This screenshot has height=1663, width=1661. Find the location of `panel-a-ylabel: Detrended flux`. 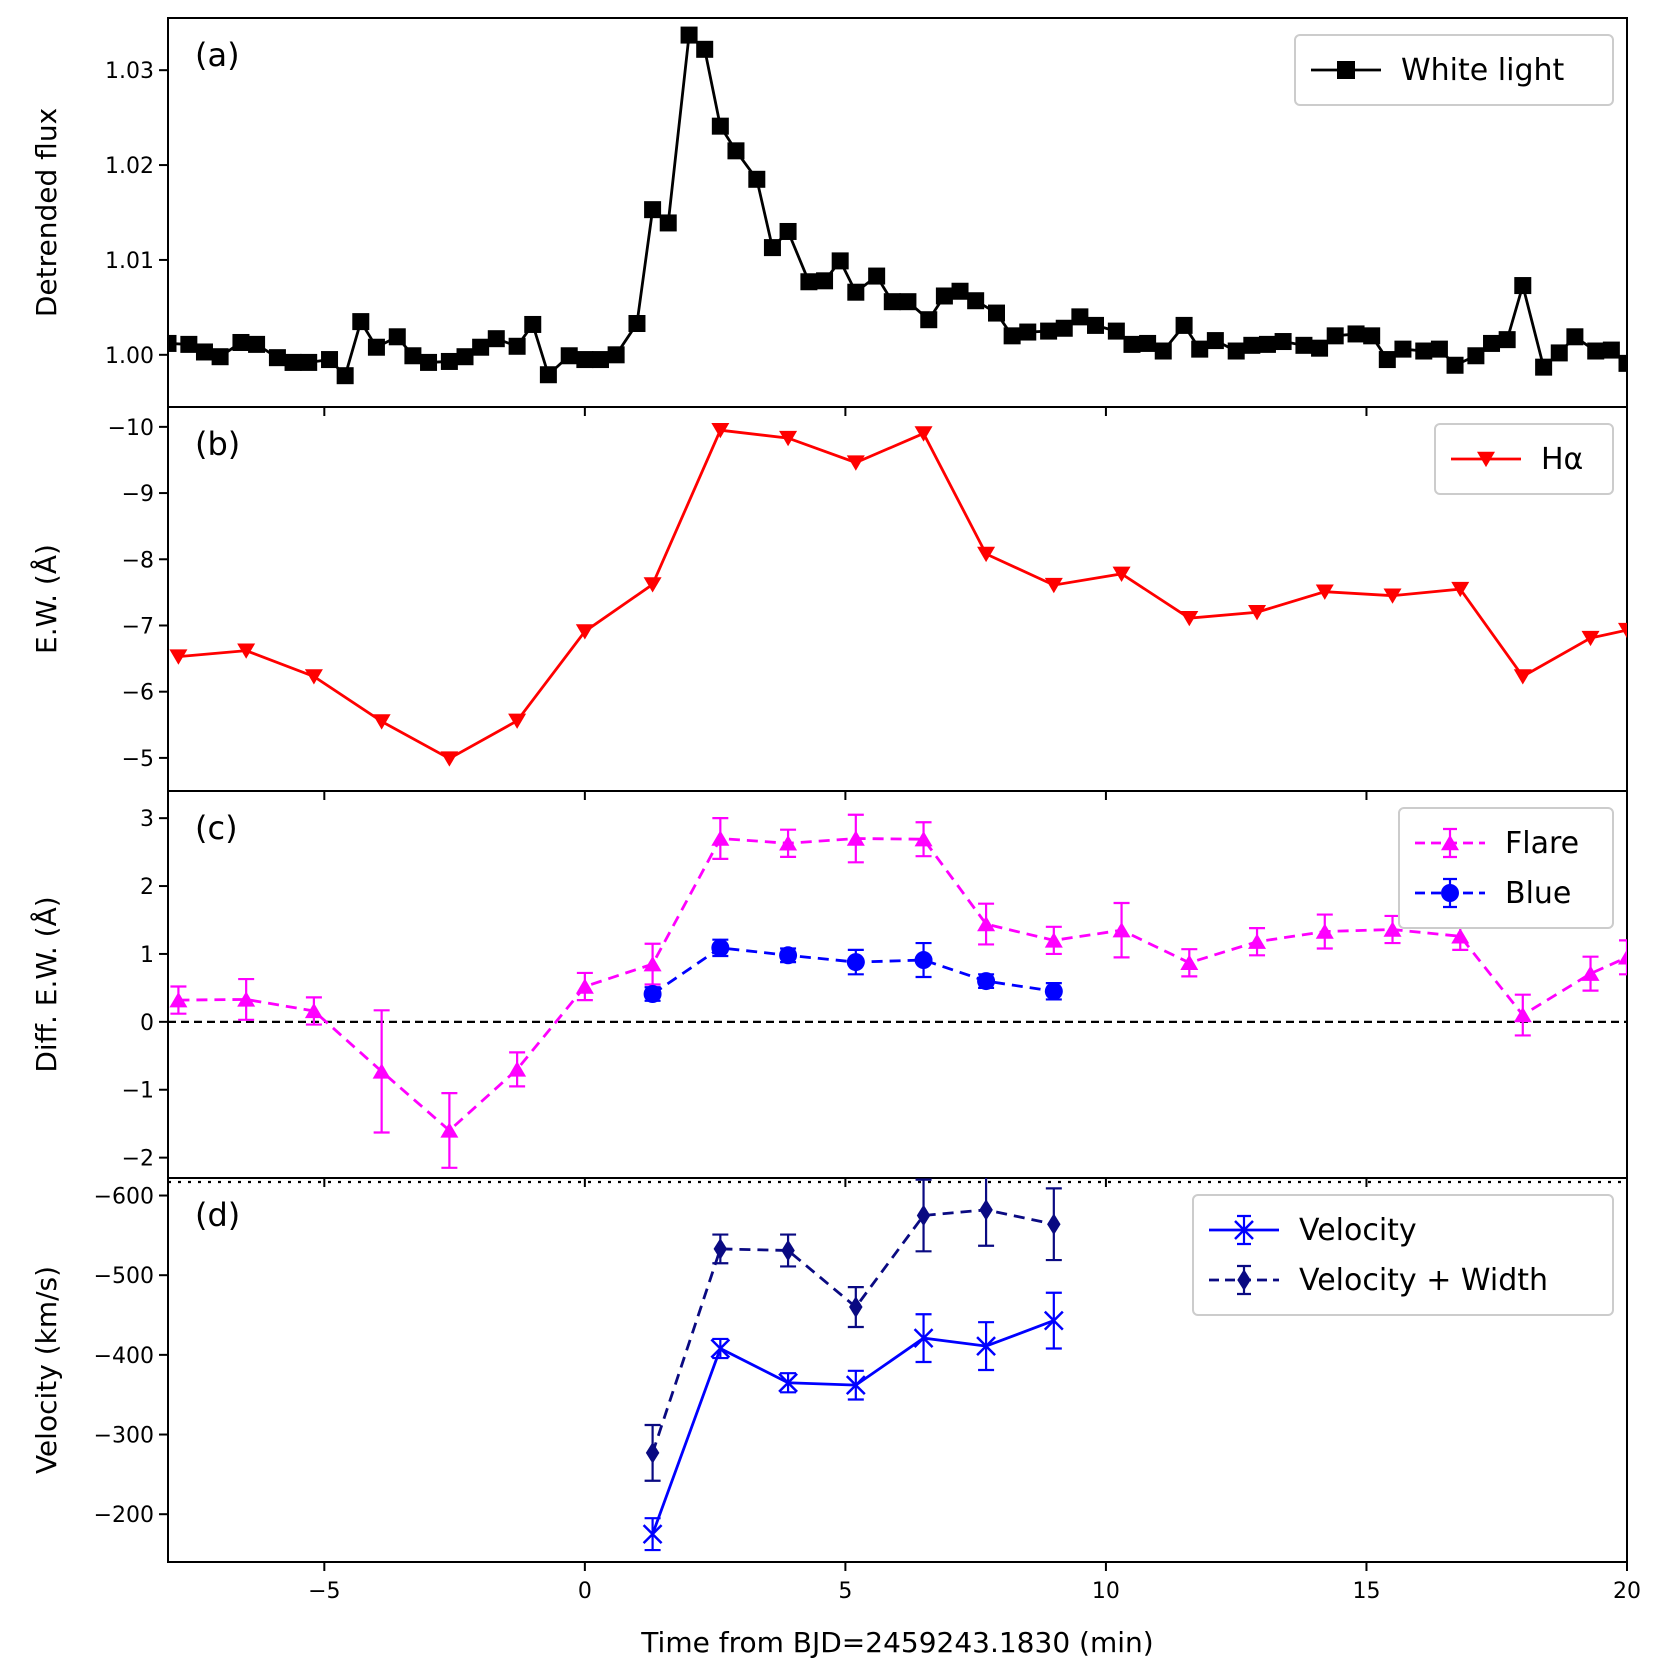

panel-a-ylabel: Detrended flux is located at coordinates (46, 212).